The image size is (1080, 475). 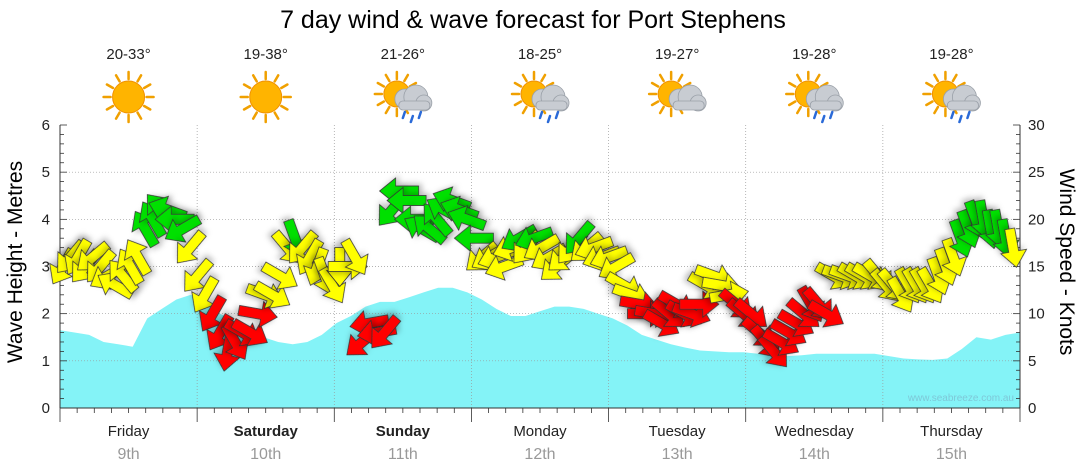 I want to click on day-temperature: 19-27°, so click(x=677, y=54).